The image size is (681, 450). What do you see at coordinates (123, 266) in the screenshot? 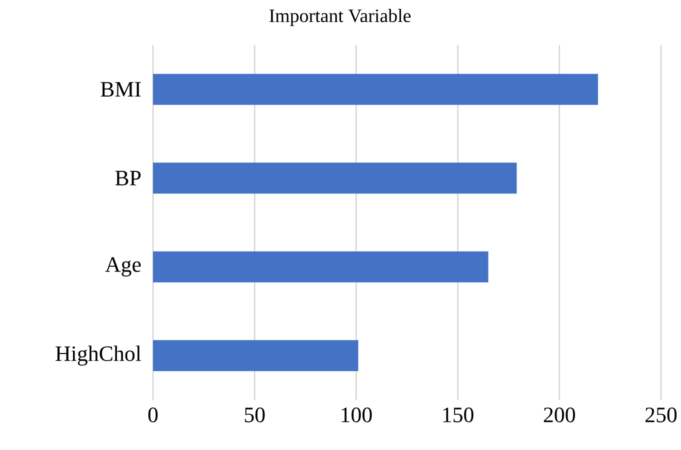
I see `y-tick-label: Age` at bounding box center [123, 266].